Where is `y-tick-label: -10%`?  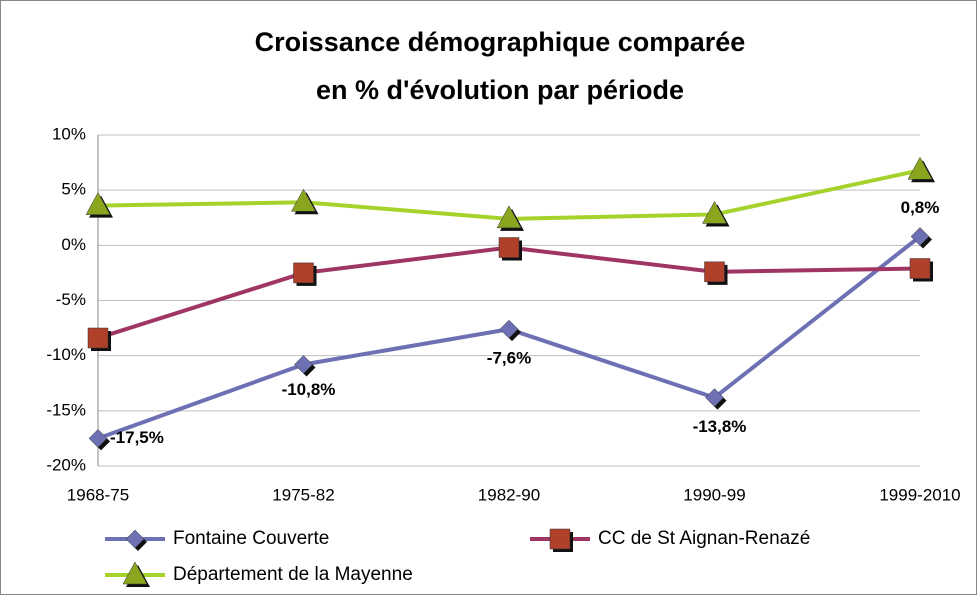
y-tick-label: -10% is located at coordinates (66, 354).